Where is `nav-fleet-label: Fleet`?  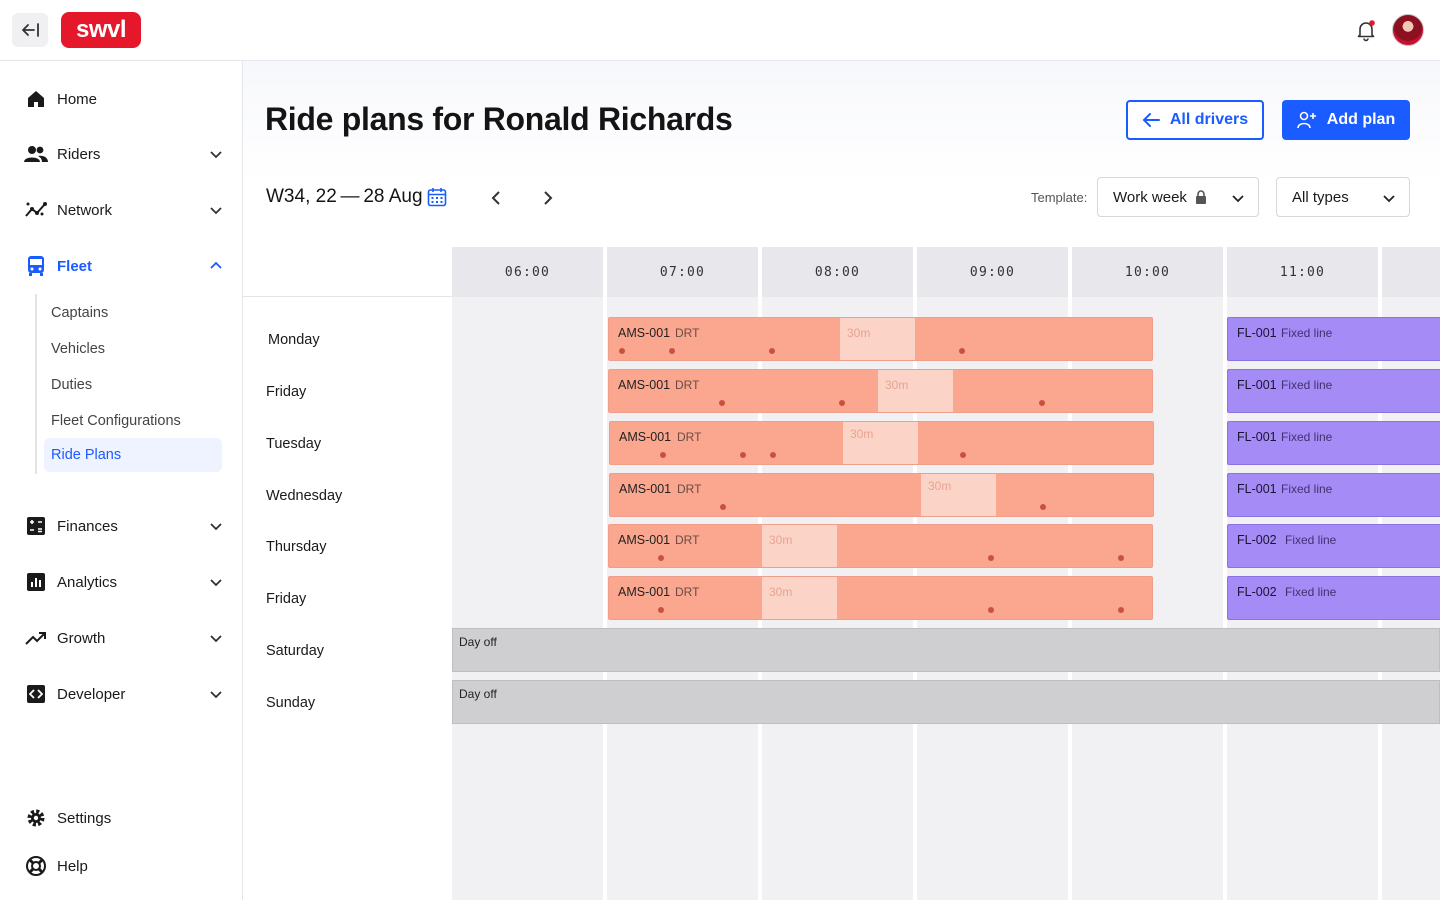 nav-fleet-label: Fleet is located at coordinates (75, 266).